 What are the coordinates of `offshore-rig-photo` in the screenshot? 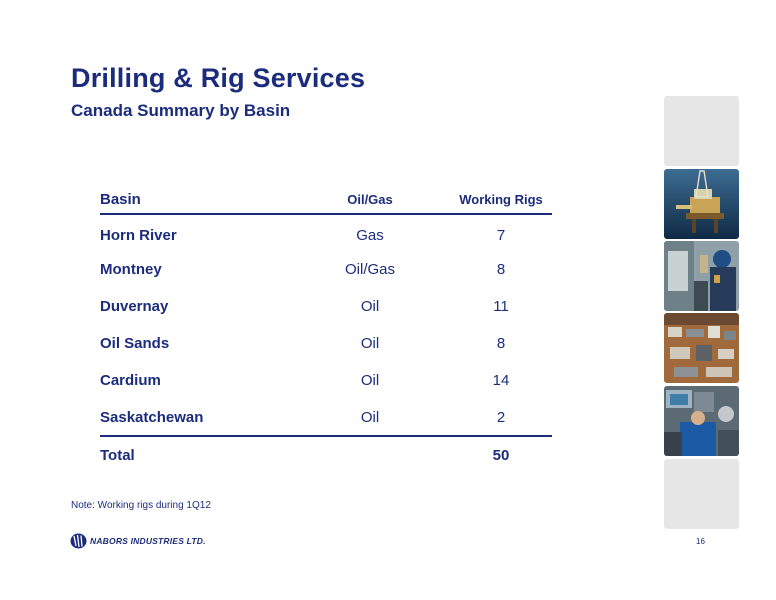 It's located at (701, 204).